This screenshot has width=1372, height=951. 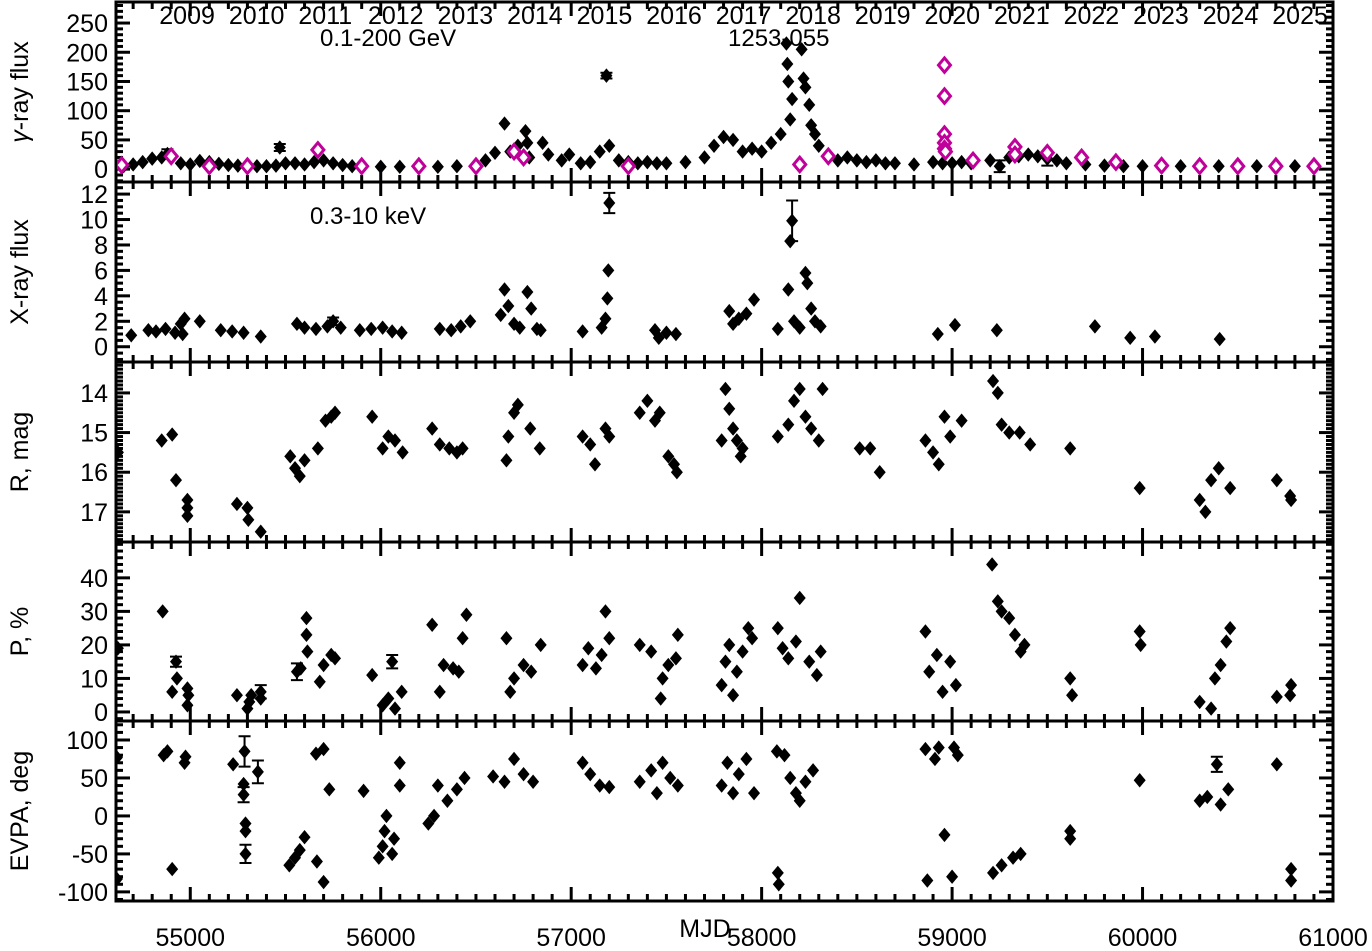 What do you see at coordinates (87, 24) in the screenshot?
I see `y-tick-label: 250` at bounding box center [87, 24].